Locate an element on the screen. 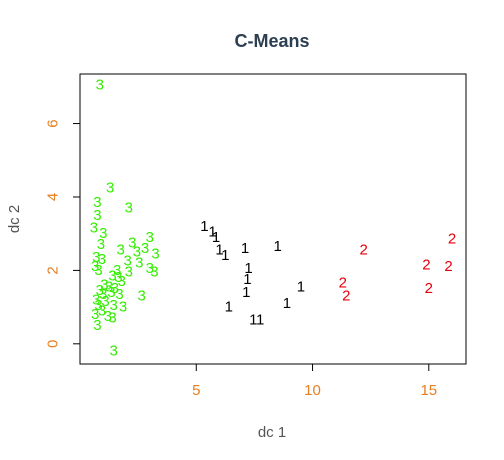 This screenshot has width=504, height=460. x-tick-label: 10 is located at coordinates (312, 390).